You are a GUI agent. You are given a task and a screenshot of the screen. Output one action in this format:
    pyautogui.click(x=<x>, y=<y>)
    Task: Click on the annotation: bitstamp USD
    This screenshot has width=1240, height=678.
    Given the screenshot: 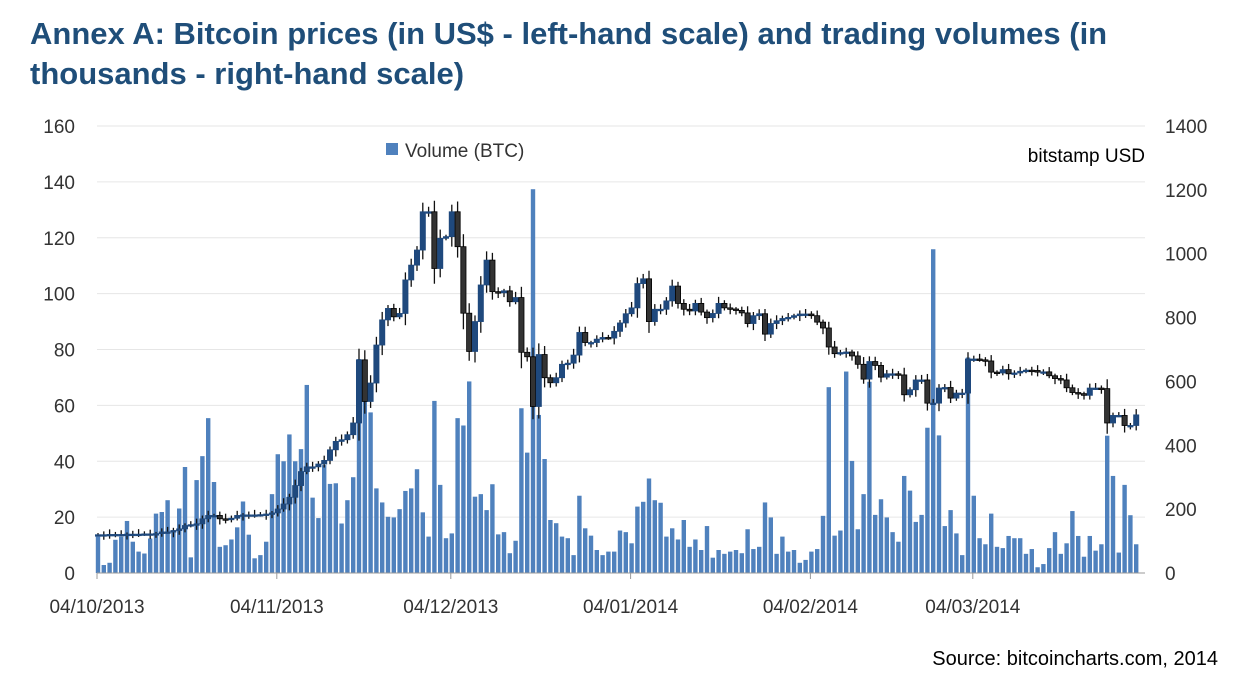 What is the action you would take?
    pyautogui.click(x=1086, y=156)
    